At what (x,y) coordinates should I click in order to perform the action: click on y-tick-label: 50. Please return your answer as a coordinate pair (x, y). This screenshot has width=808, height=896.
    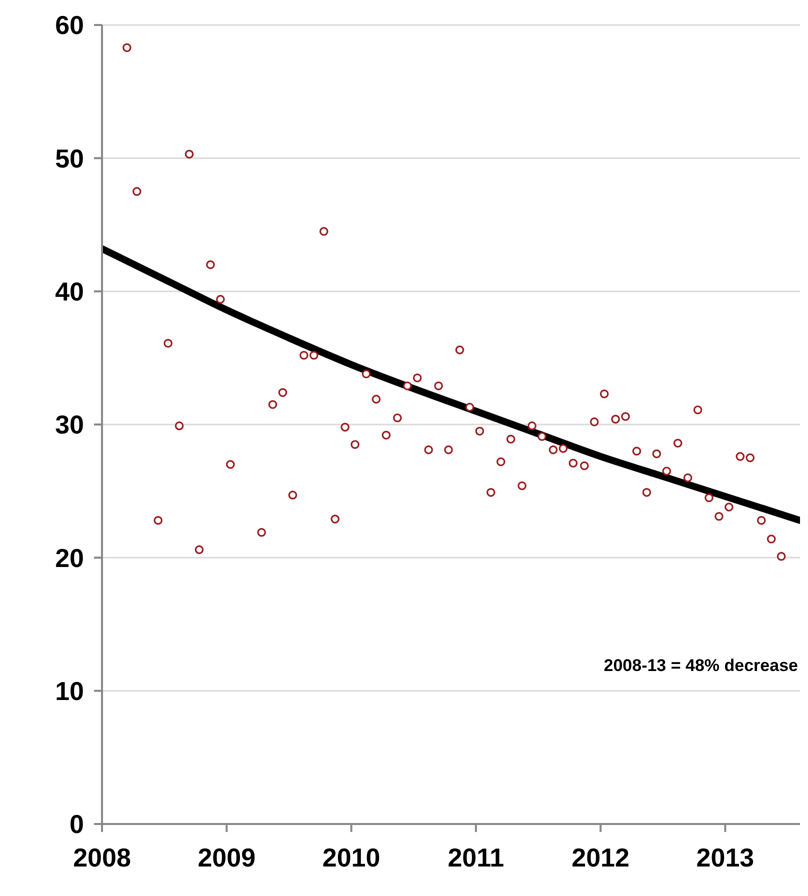
    Looking at the image, I should click on (69, 158).